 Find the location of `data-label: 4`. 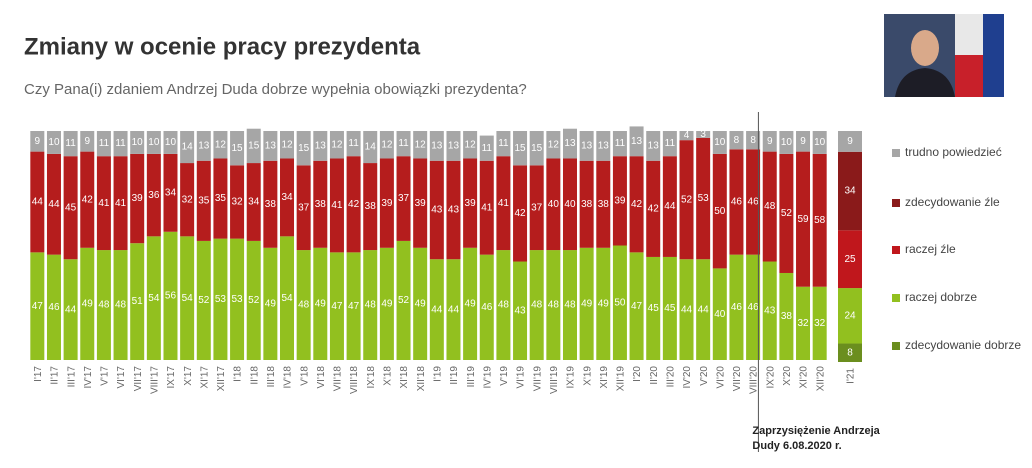

data-label: 4 is located at coordinates (687, 135).